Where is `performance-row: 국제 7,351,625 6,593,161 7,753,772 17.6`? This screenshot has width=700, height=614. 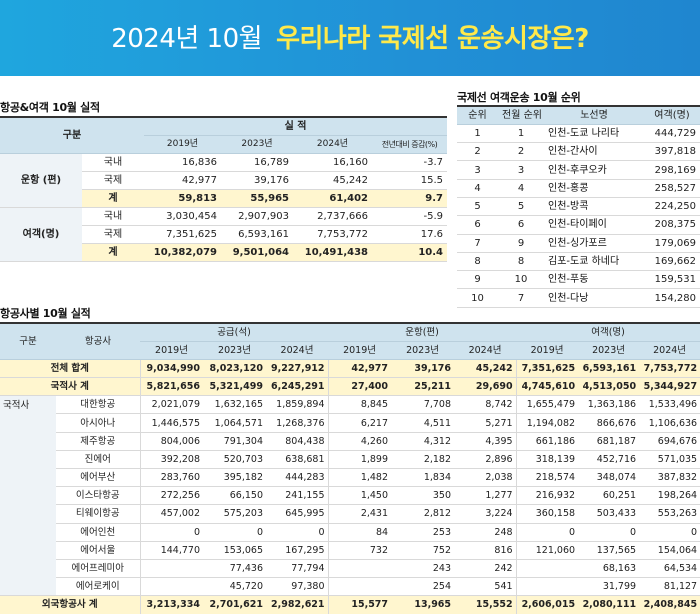
performance-row: 국제 7,351,625 6,593,161 7,753,772 17.6 is located at coordinates (224, 234).